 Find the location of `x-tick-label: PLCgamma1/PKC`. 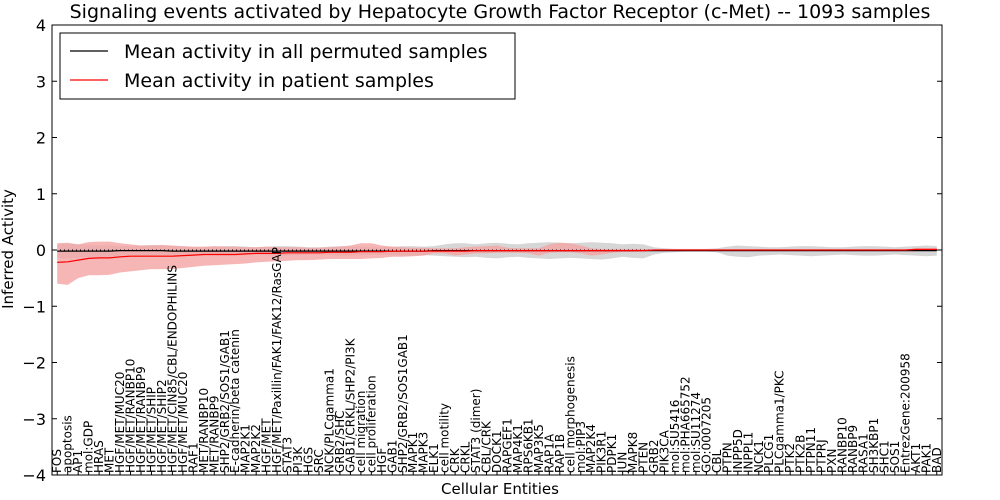

x-tick-label: PLCgamma1/PKC is located at coordinates (780, 421).